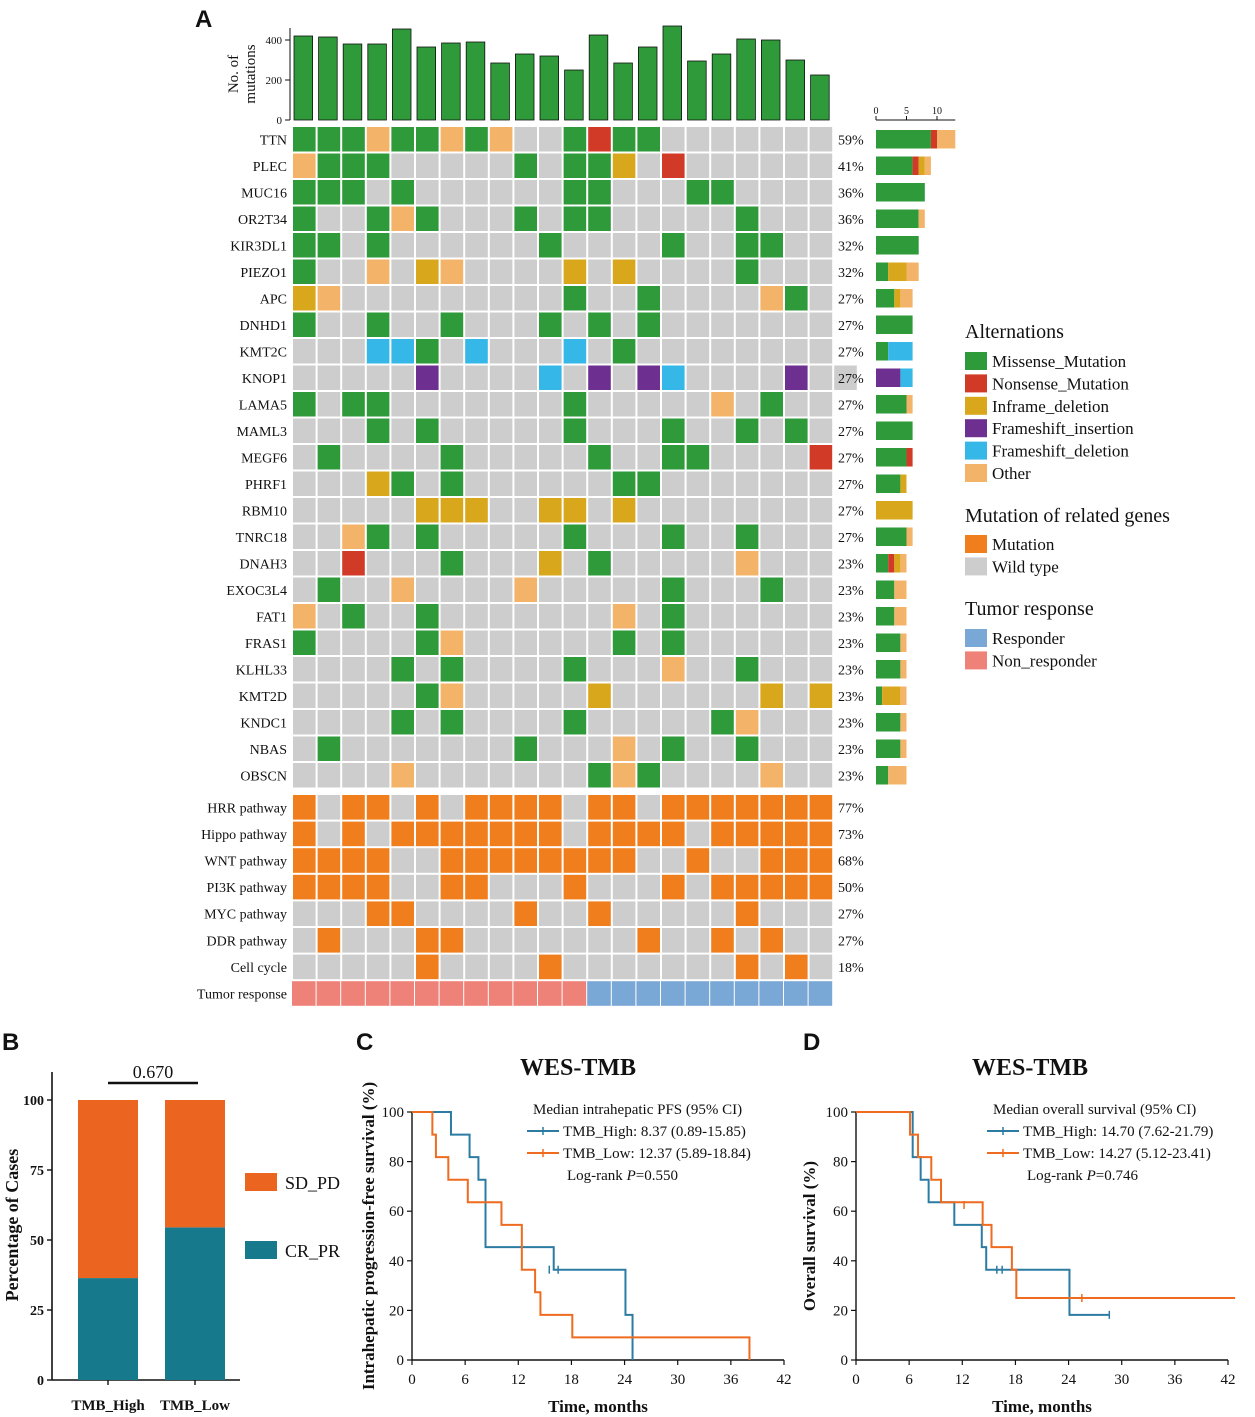 The width and height of the screenshot is (1255, 1417). What do you see at coordinates (518, 1380) in the screenshot?
I see `c-x-tick-label: 12` at bounding box center [518, 1380].